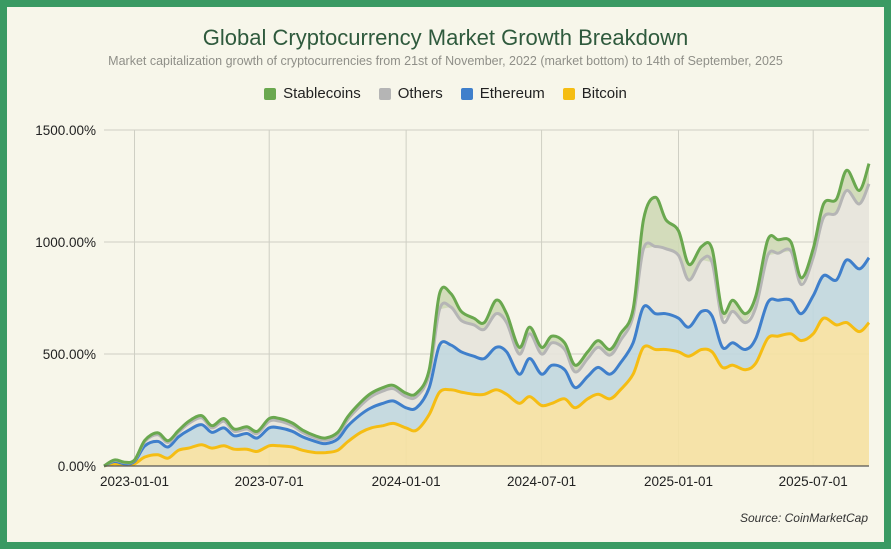  Describe the element at coordinates (445, 93) in the screenshot. I see `chart-legend: Stablecoins Others Ethereum Bitcoin` at that location.